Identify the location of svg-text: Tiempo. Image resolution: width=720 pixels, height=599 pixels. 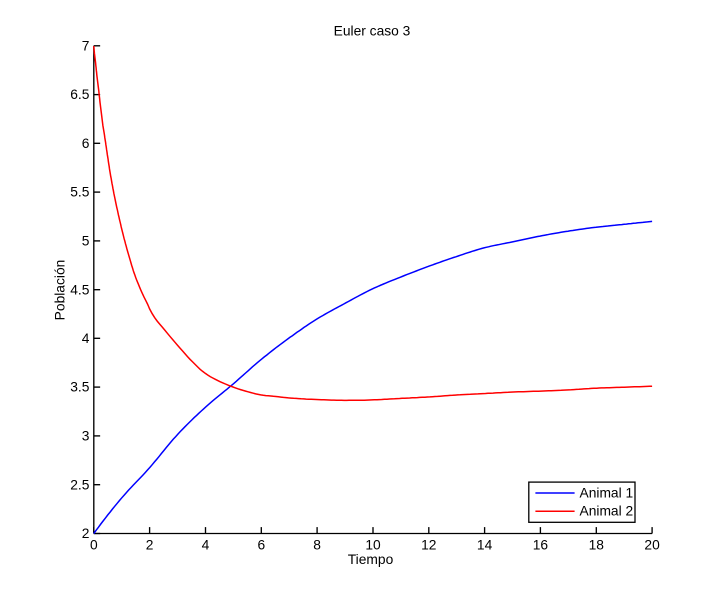
(371, 559).